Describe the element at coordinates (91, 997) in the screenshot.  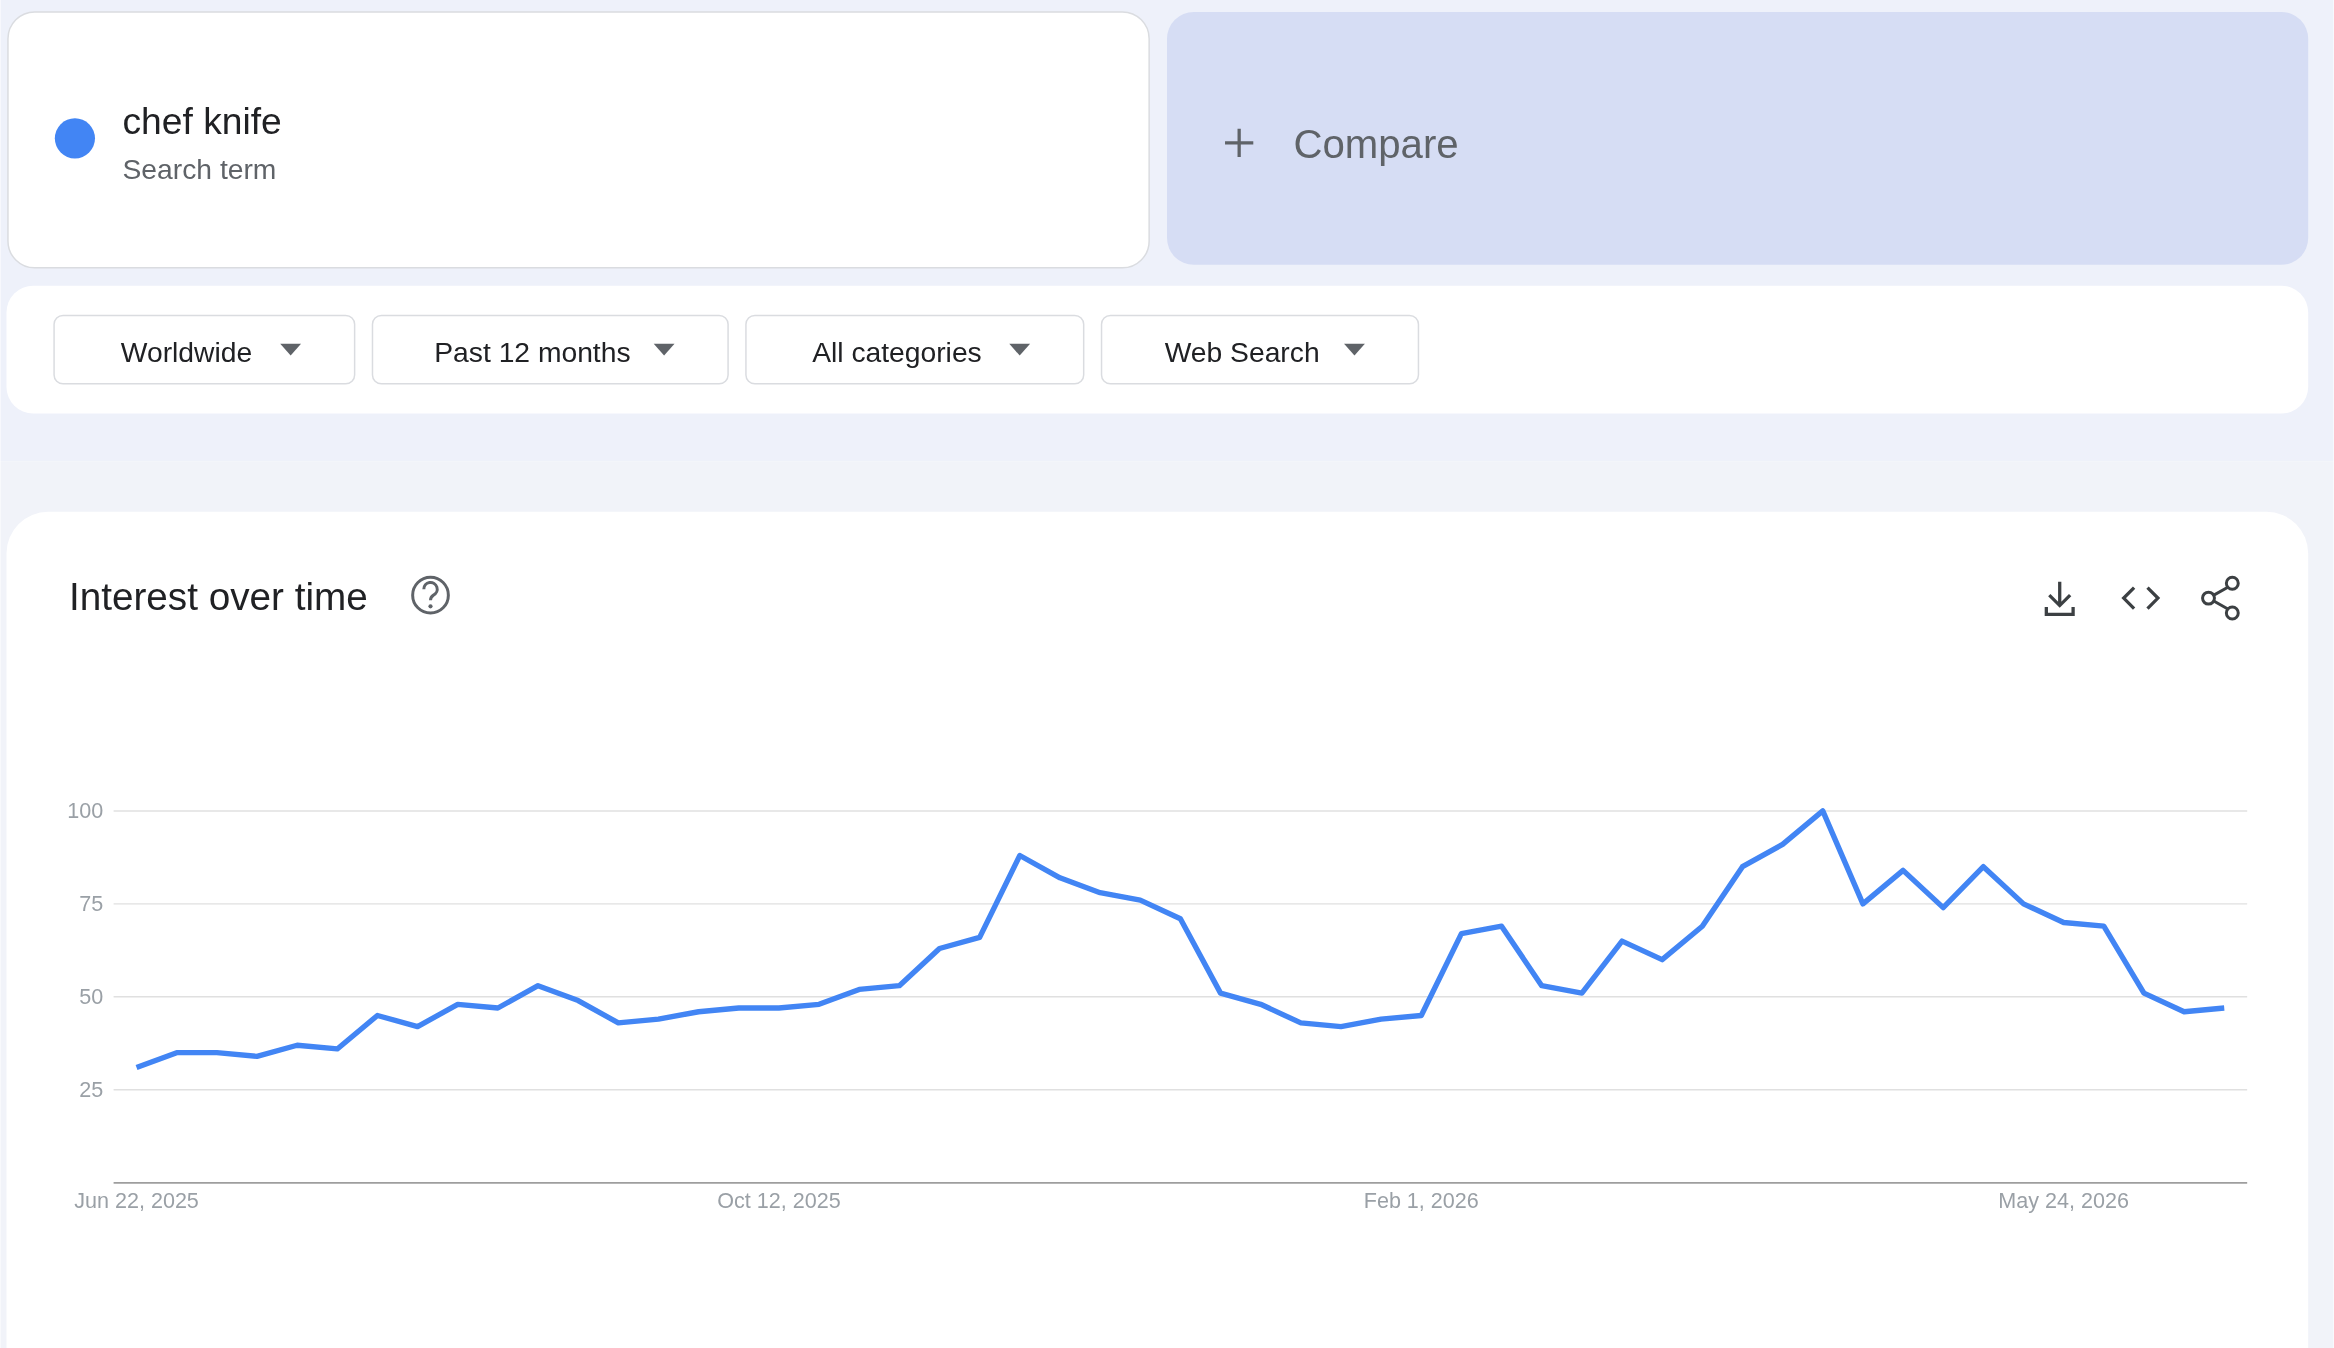
I see `y-tick-label: 50` at that location.